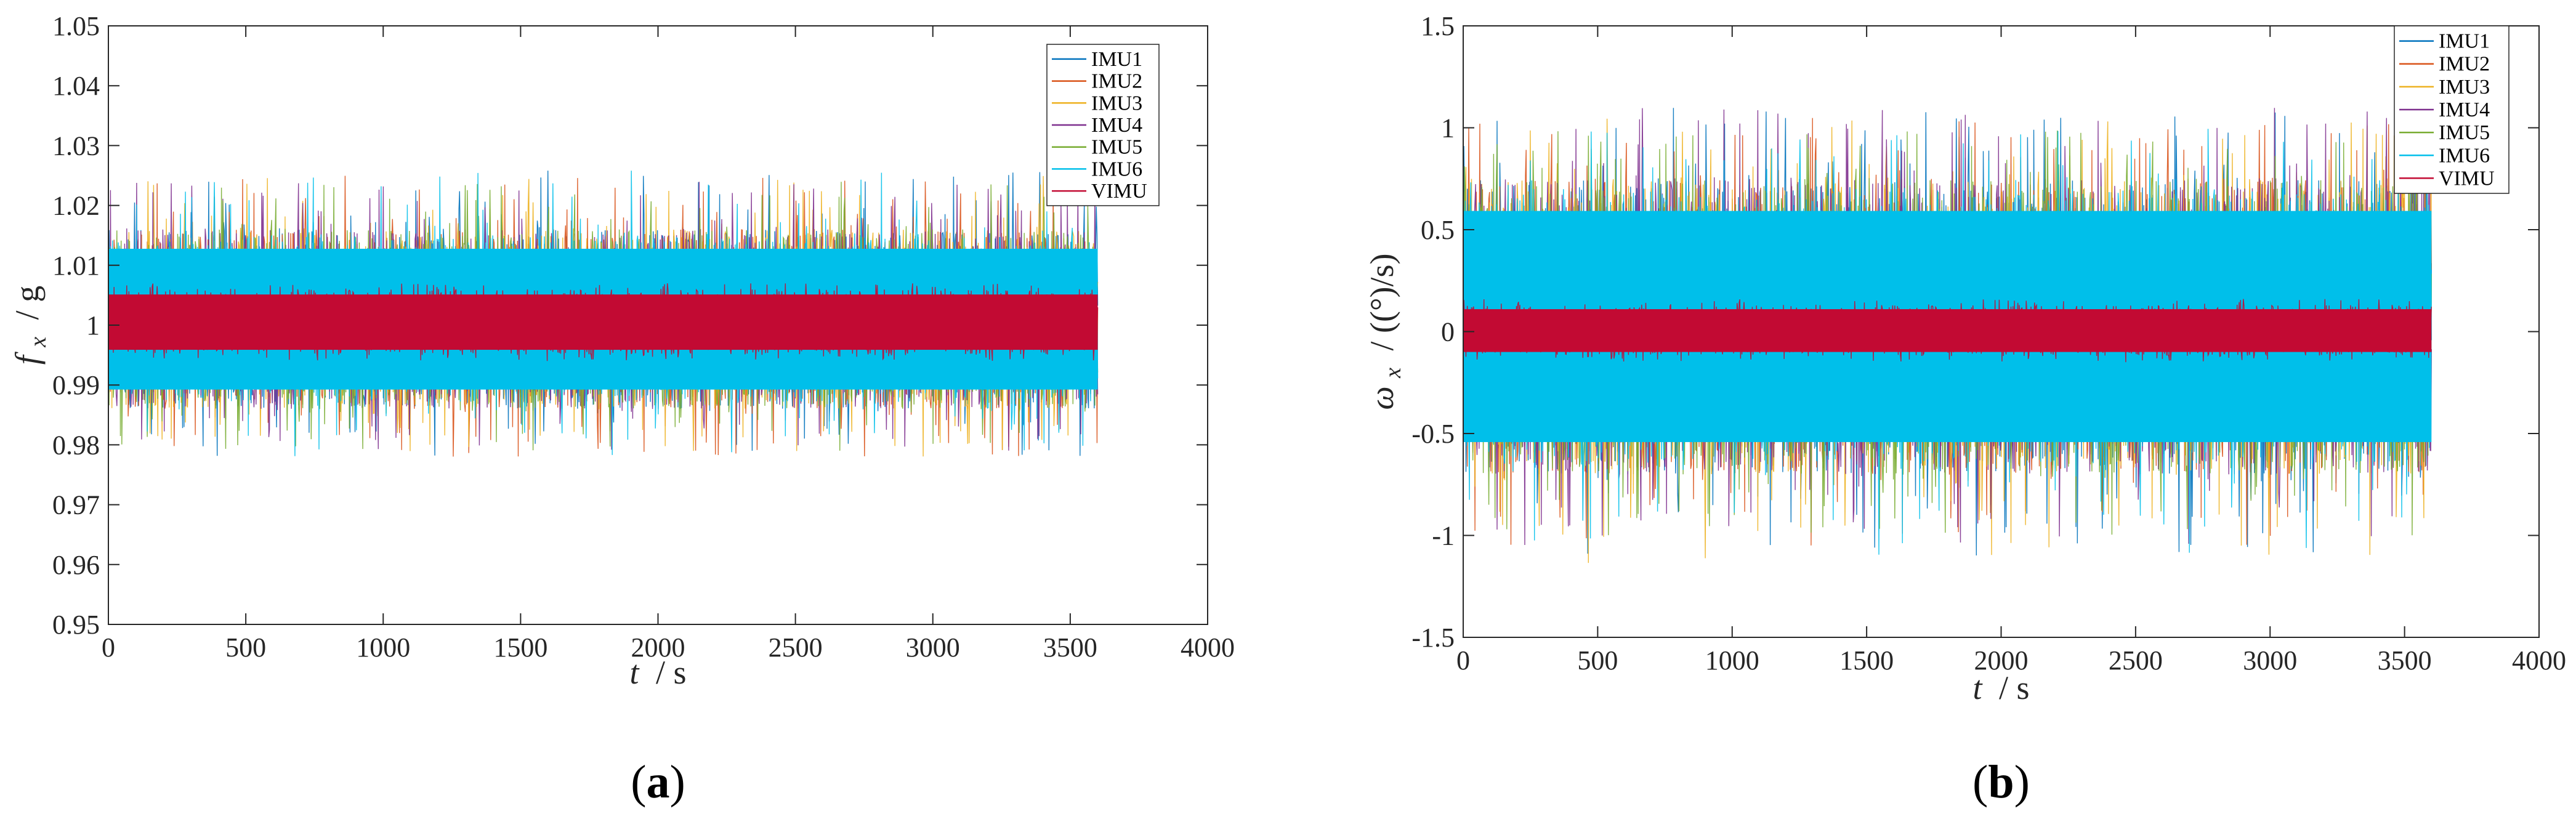 The image size is (2576, 827). Describe the element at coordinates (1448, 332) in the screenshot. I see `y-tick-label: 0` at that location.